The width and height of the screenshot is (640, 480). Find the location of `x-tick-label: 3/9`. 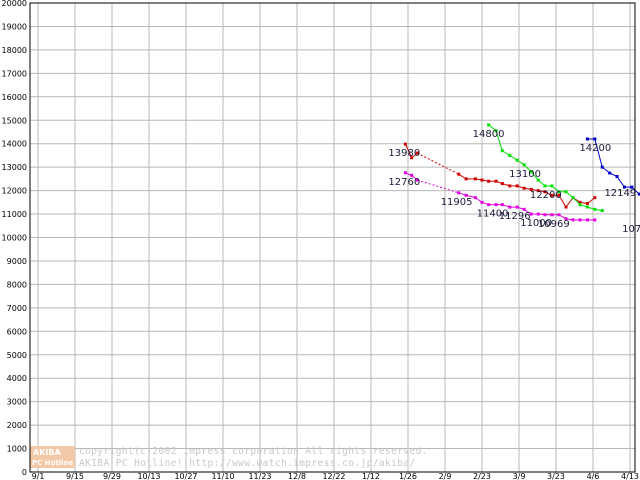

x-tick-label: 3/9 is located at coordinates (519, 476).